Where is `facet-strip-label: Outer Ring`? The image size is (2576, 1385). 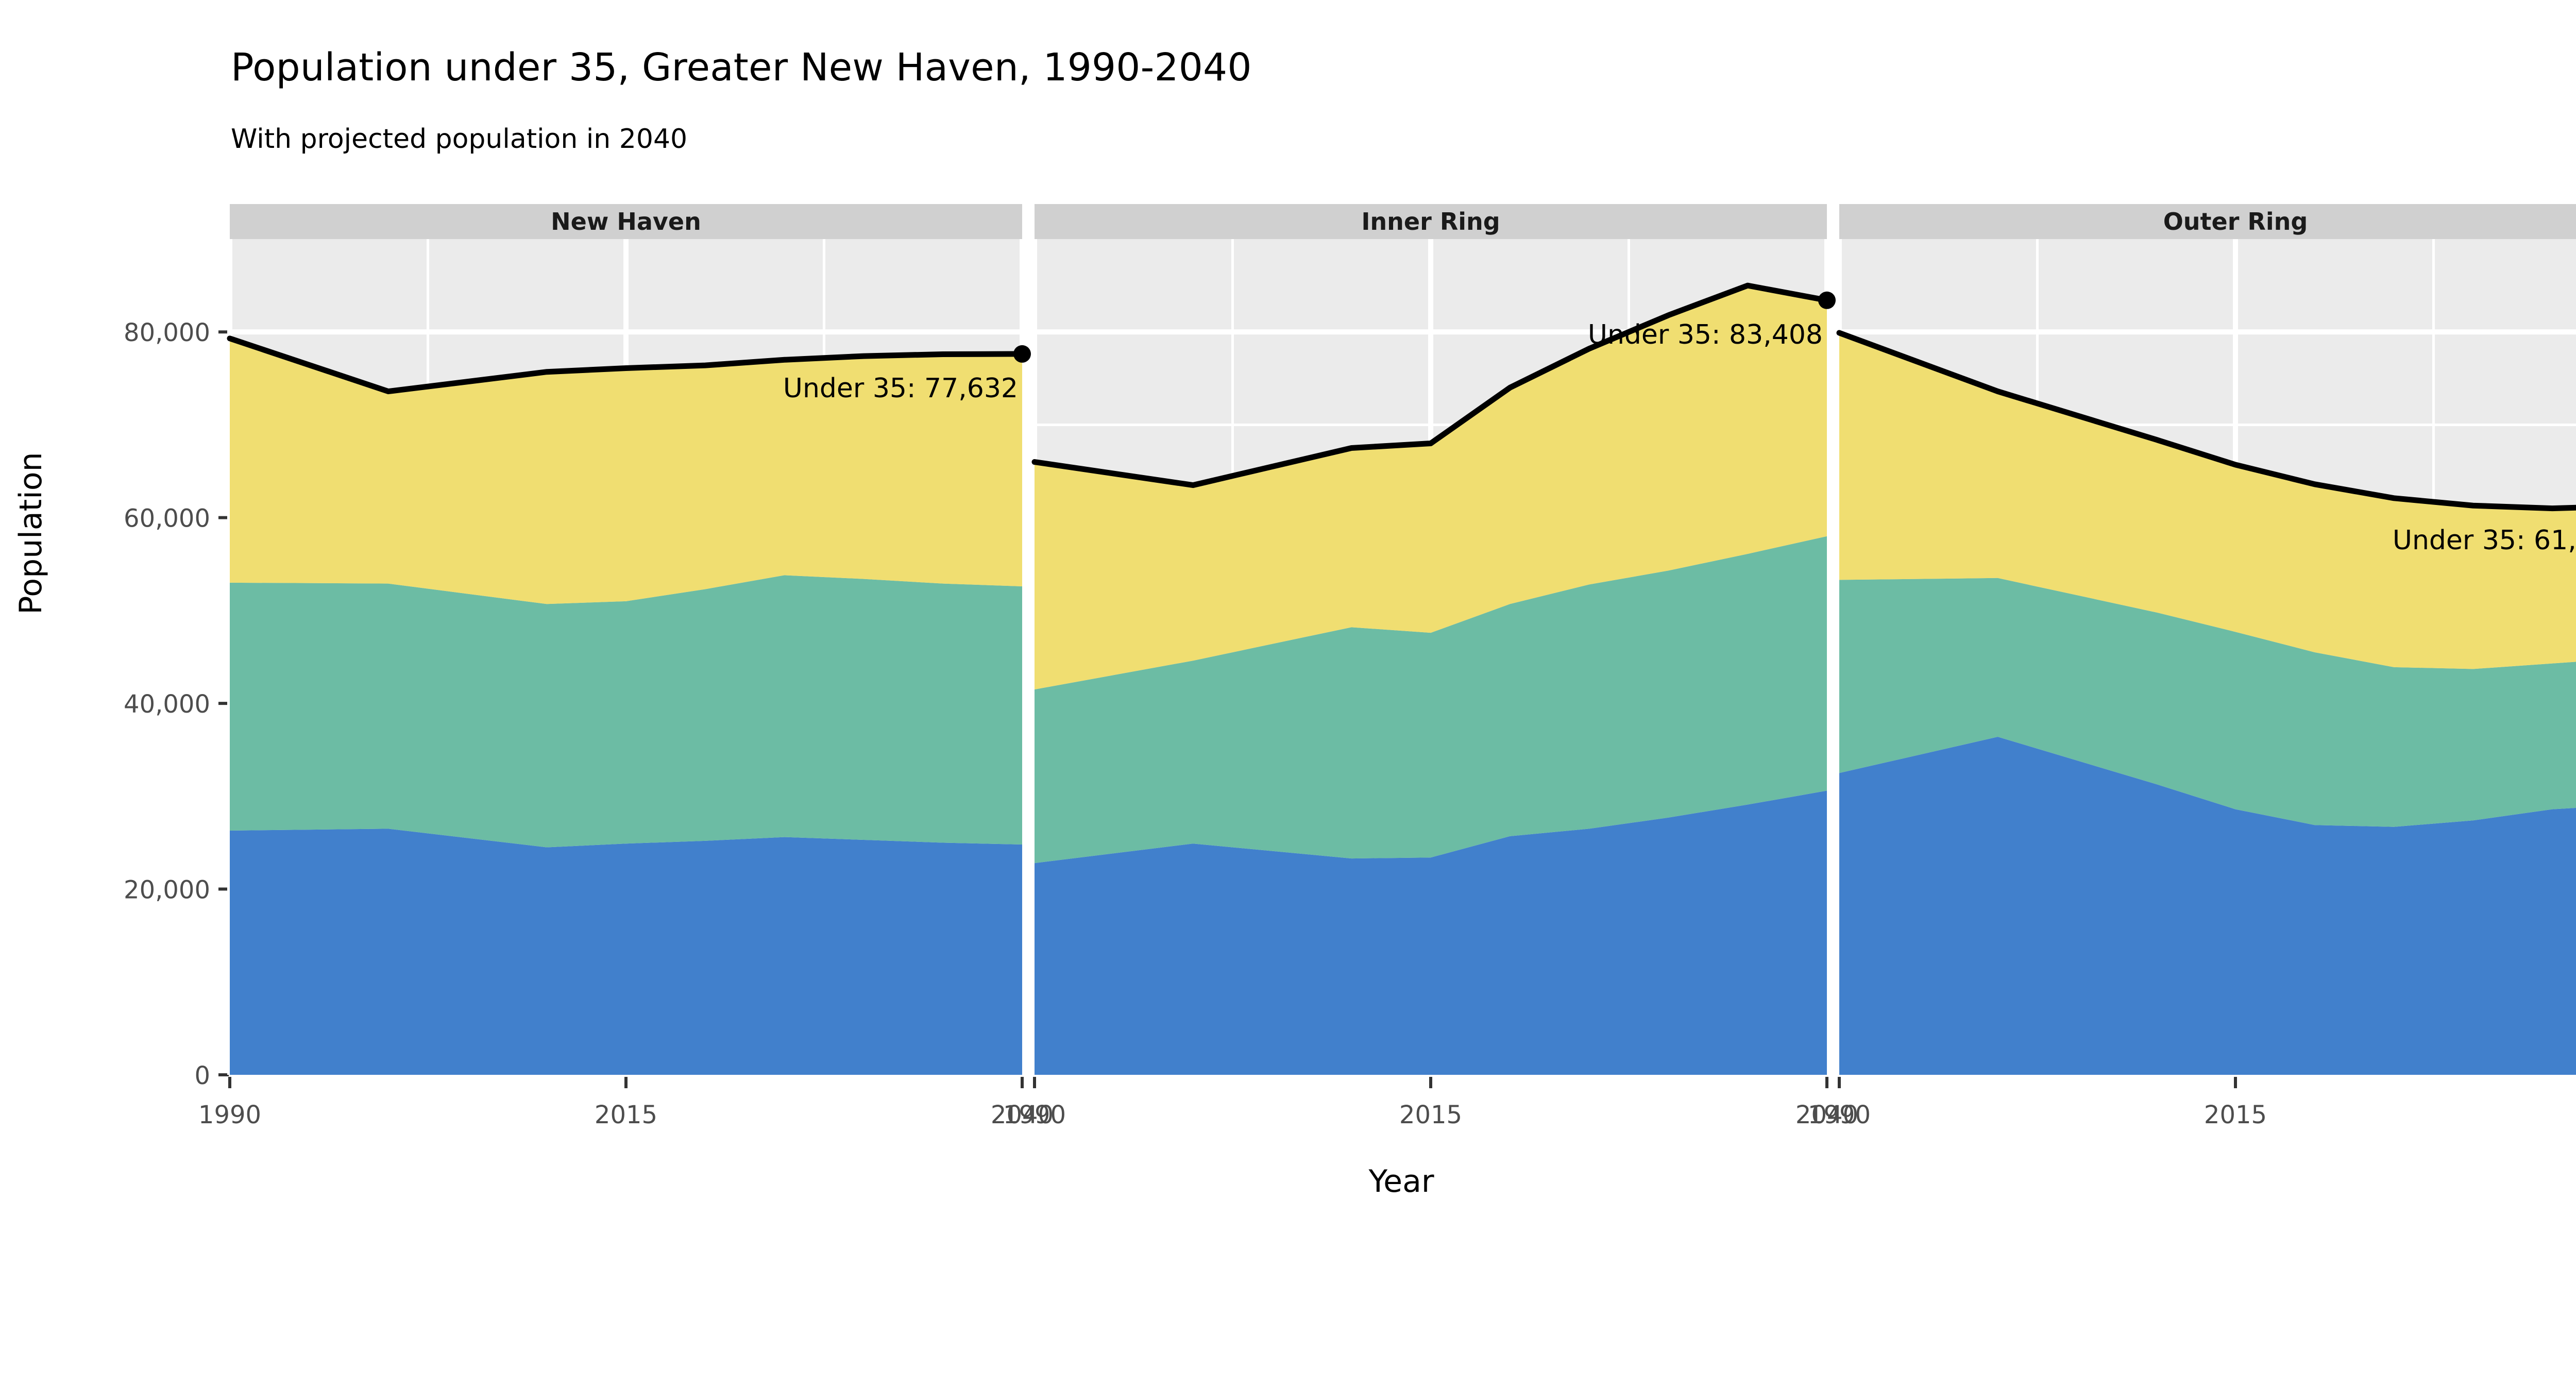
facet-strip-label: Outer Ring is located at coordinates (2235, 221).